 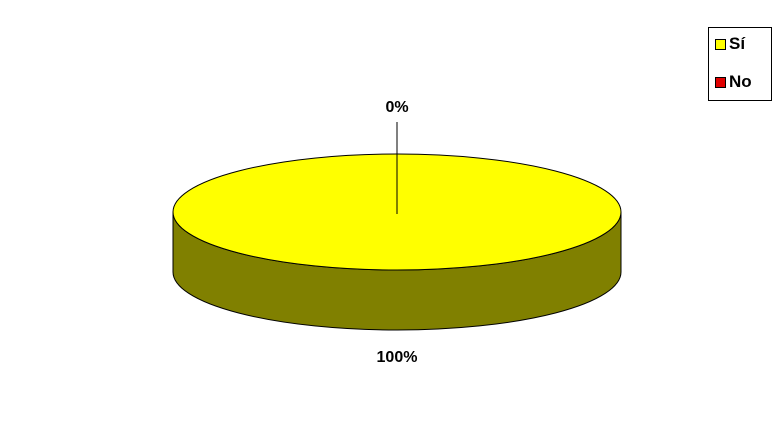 I want to click on legend-item-no: No, so click(x=733, y=82).